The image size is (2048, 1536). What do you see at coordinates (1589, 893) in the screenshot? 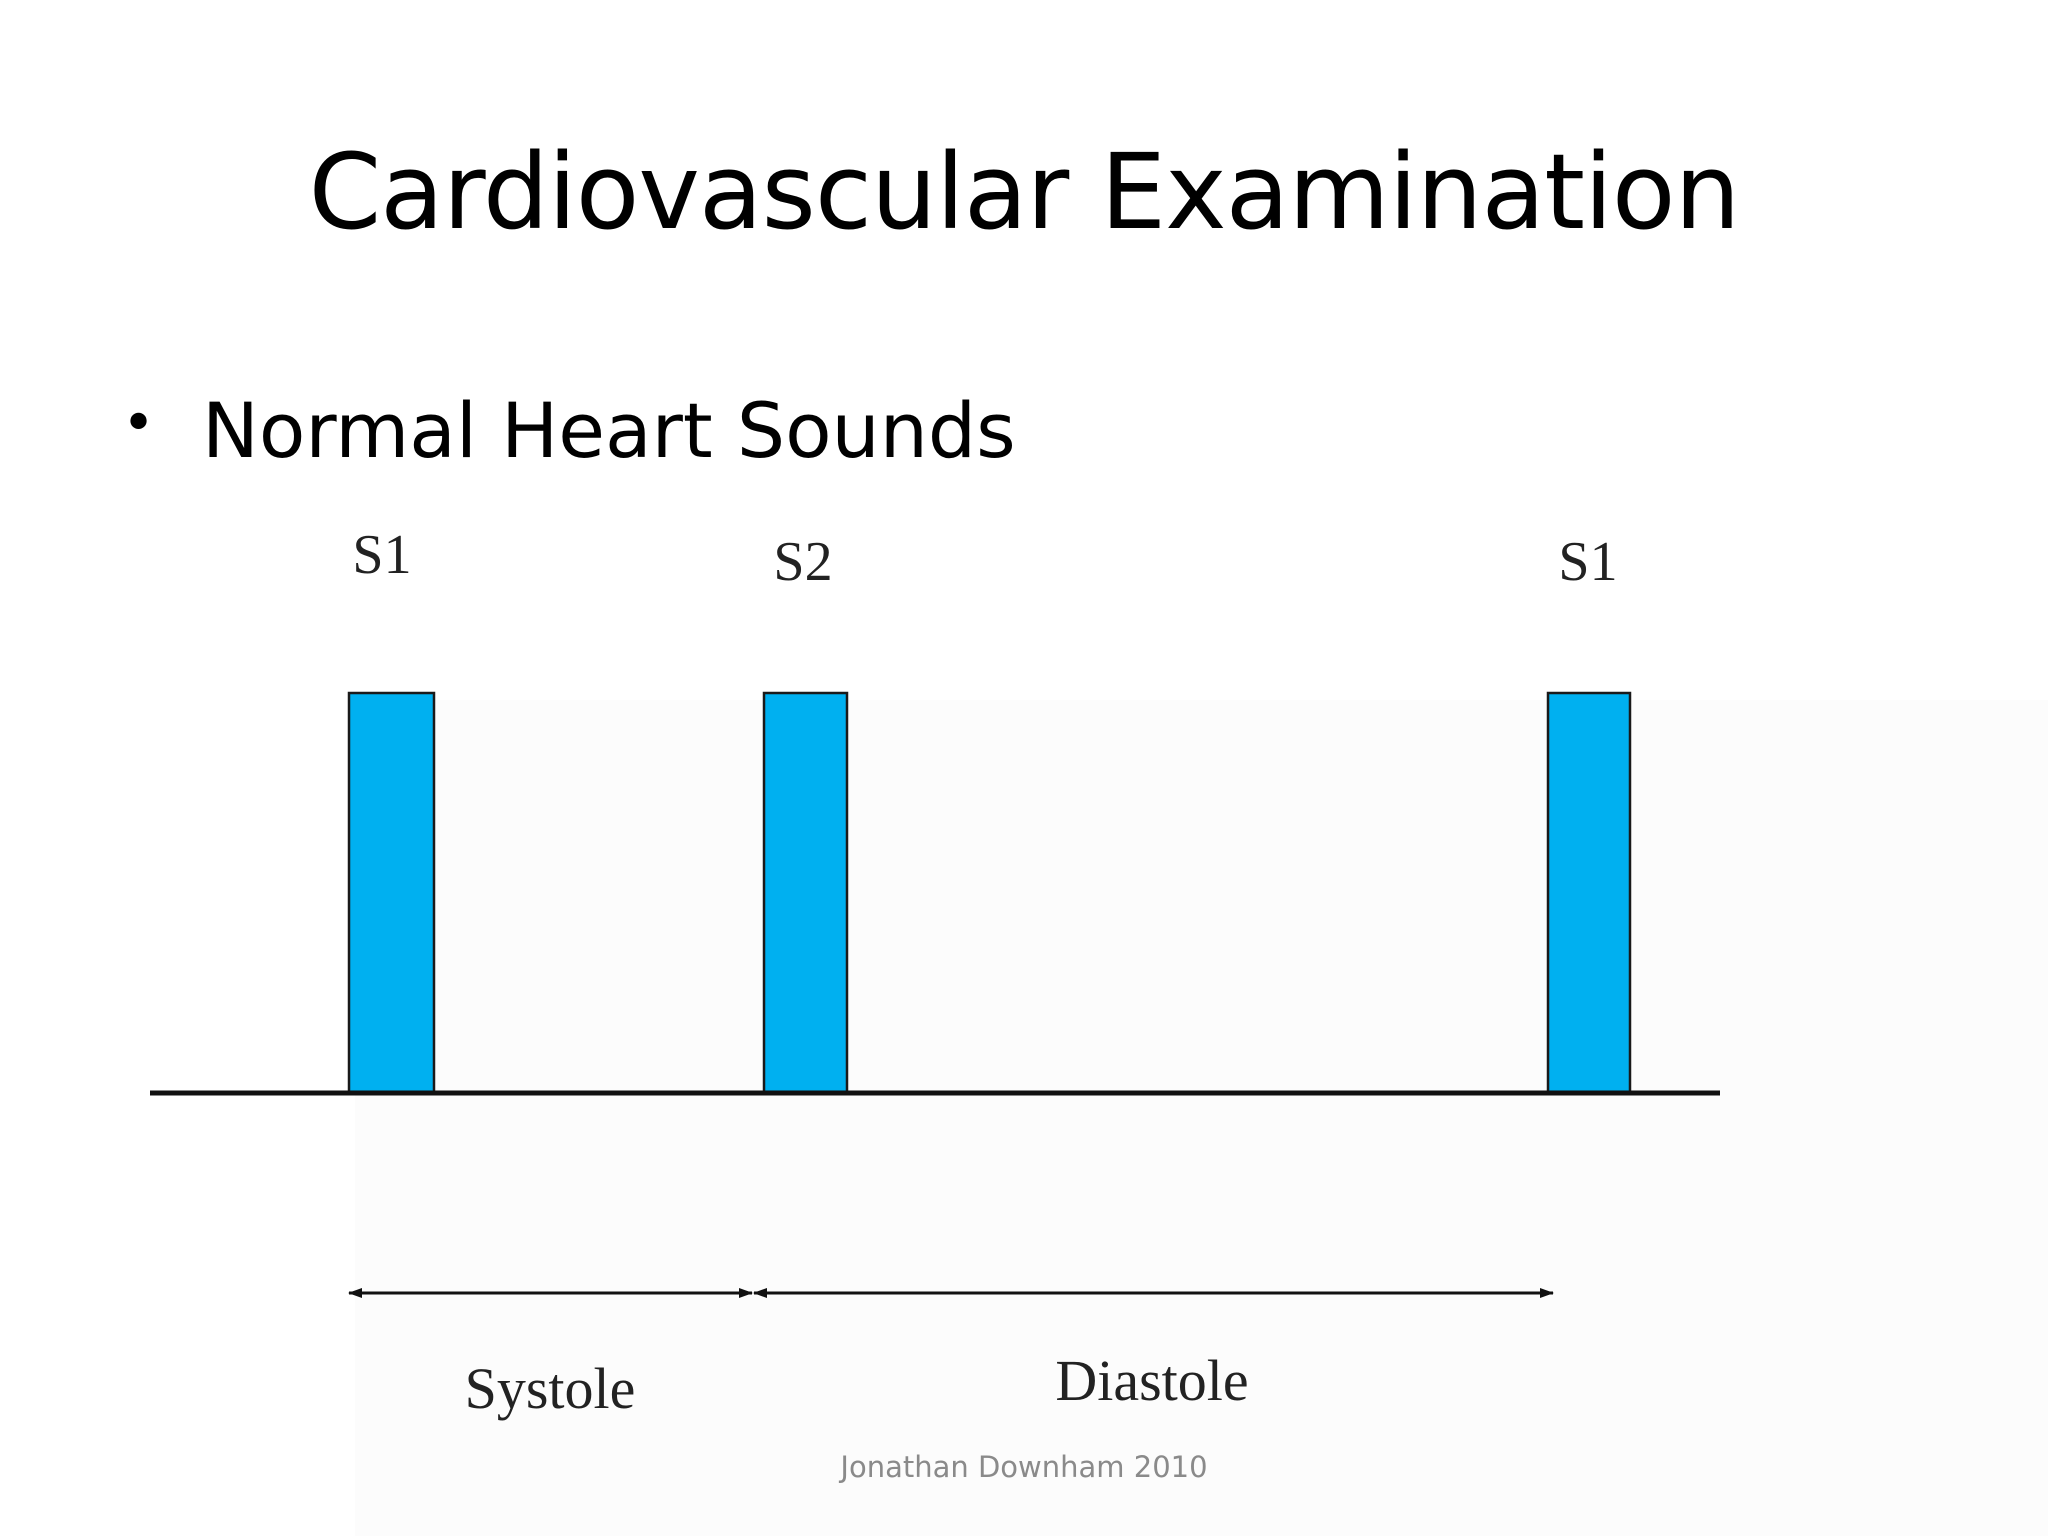
I see `sound-bar-s1-next` at bounding box center [1589, 893].